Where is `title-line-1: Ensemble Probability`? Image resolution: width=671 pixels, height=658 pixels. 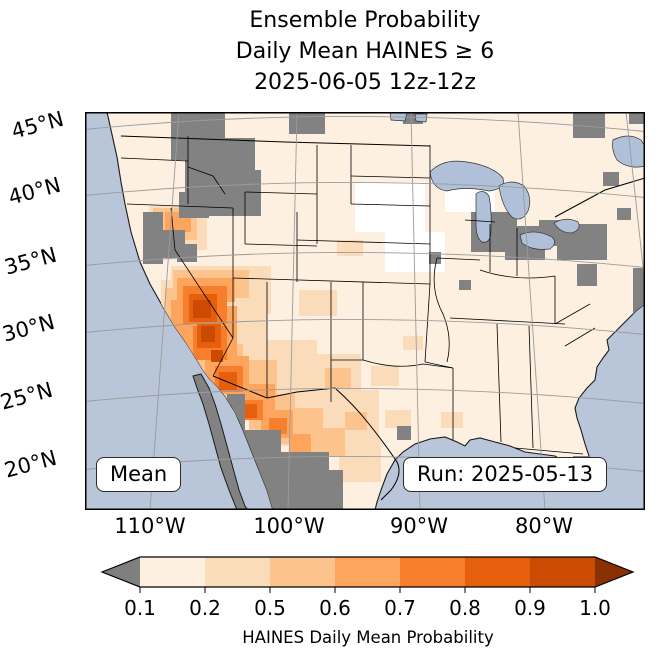
title-line-1: Ensemble Probability is located at coordinates (365, 20).